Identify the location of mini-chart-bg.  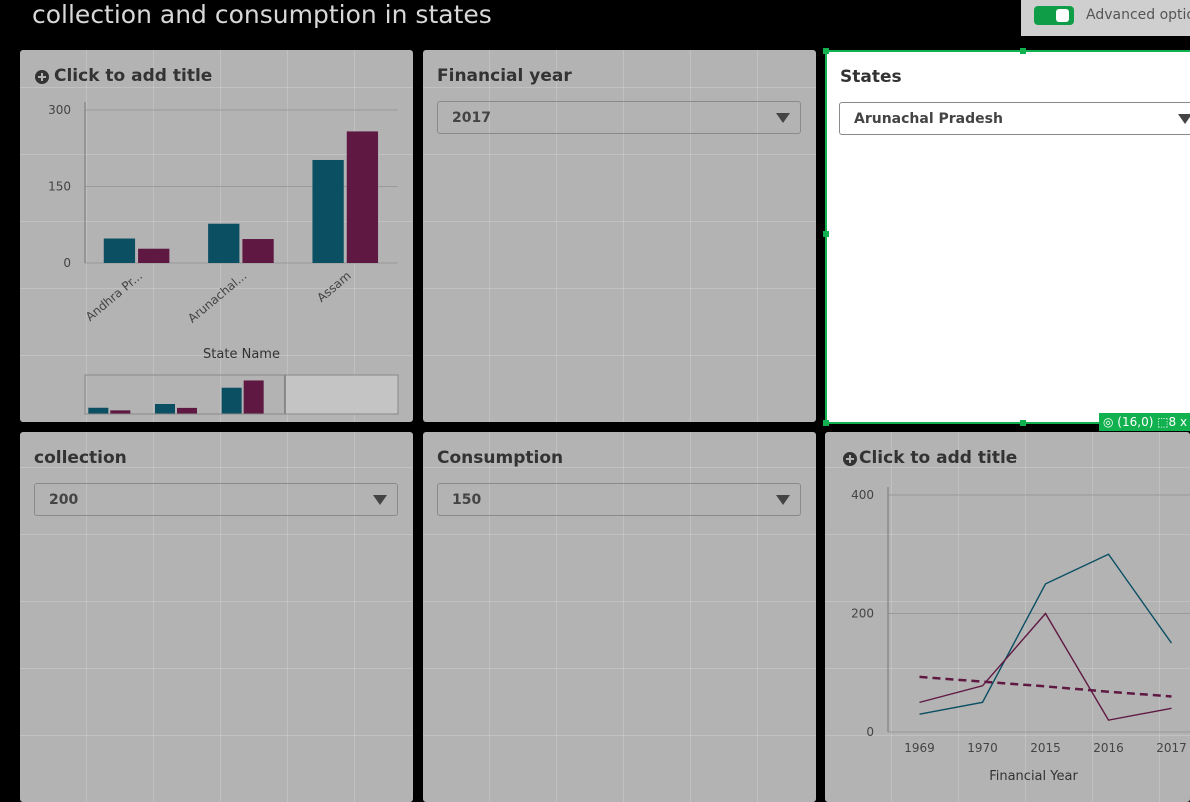
(341, 394).